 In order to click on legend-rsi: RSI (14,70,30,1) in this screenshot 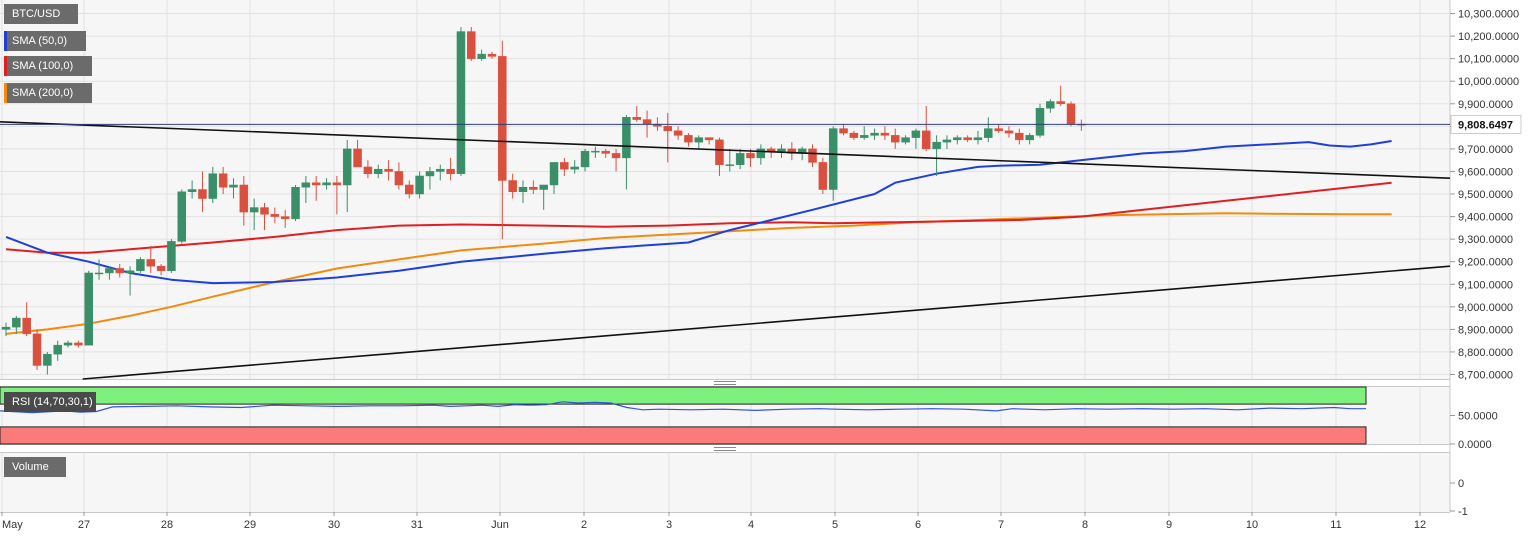, I will do `click(50, 402)`.